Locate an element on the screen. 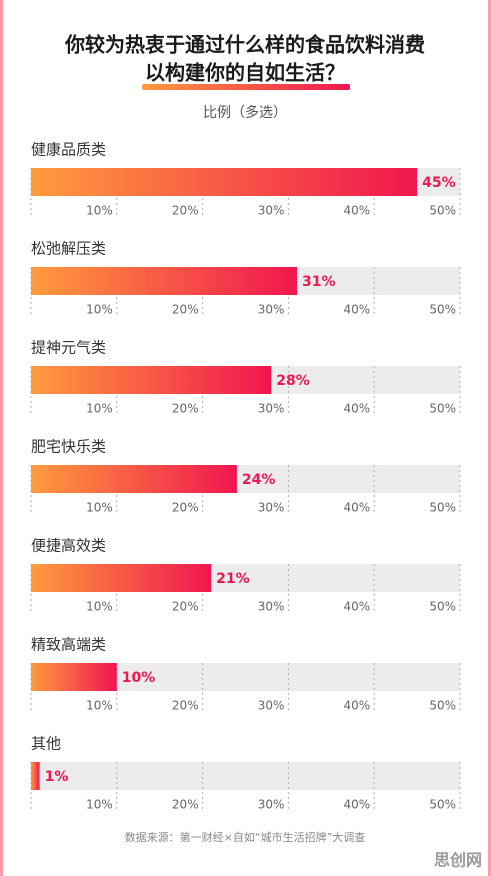  value-label: 31% is located at coordinates (319, 282).